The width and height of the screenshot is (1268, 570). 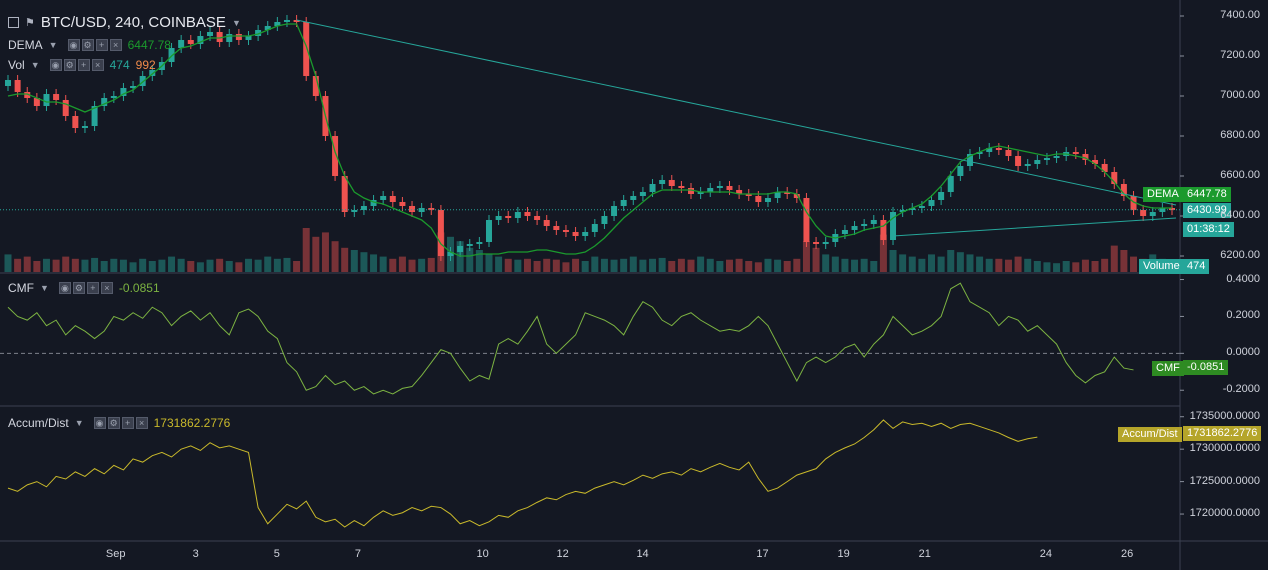 I want to click on ad-label: Accum/Dist, so click(x=38, y=423).